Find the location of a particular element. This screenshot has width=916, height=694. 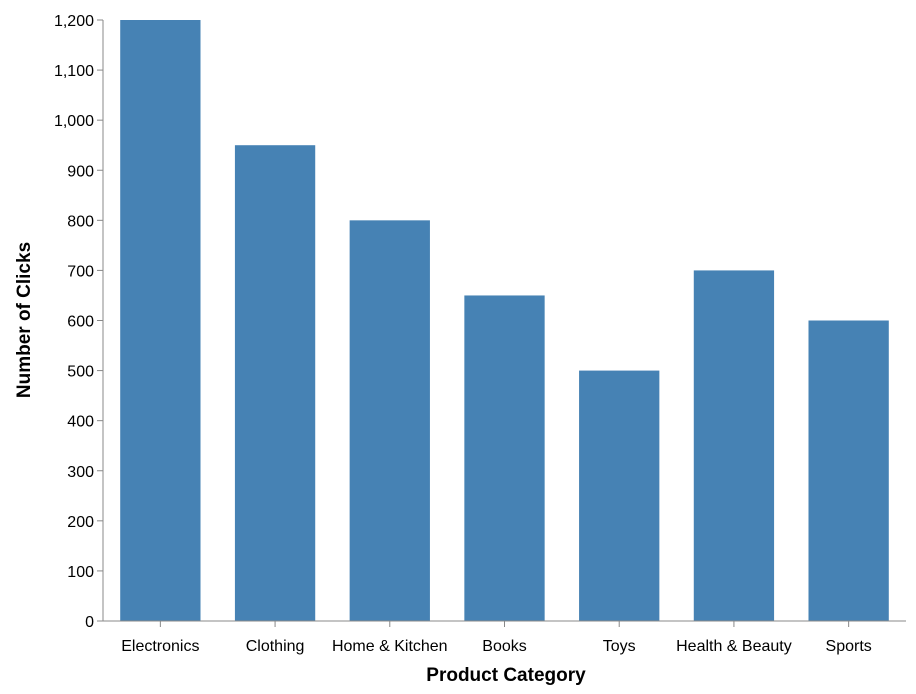

y-tick-label: 400 is located at coordinates (80, 422).